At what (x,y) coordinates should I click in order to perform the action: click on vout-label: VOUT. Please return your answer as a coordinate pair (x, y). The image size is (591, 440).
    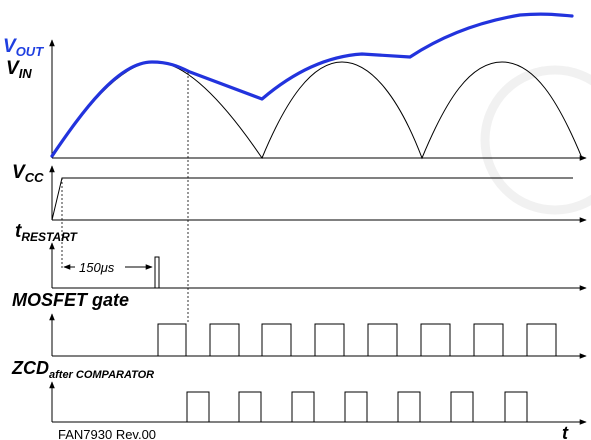
    Looking at the image, I should click on (23, 47).